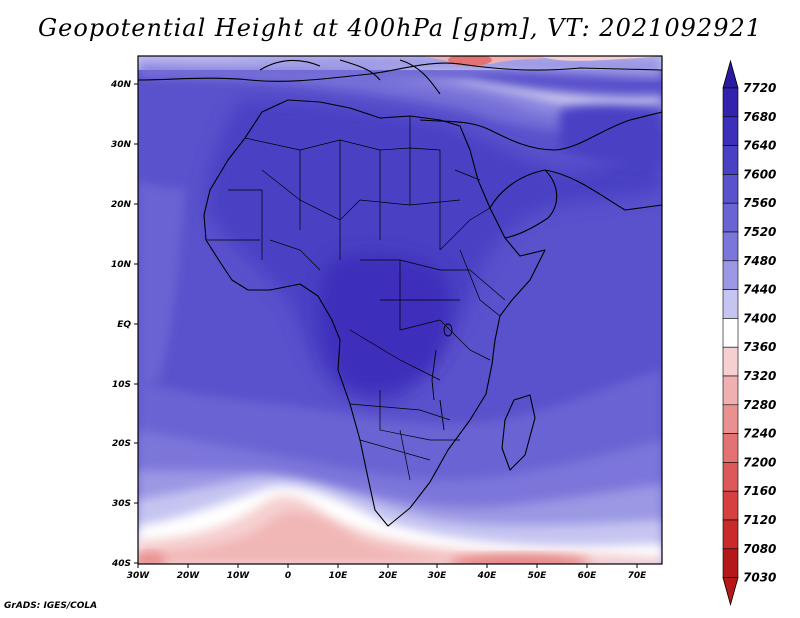 This screenshot has width=800, height=618. What do you see at coordinates (759, 174) in the screenshot?
I see `colorbar-label: 7600` at bounding box center [759, 174].